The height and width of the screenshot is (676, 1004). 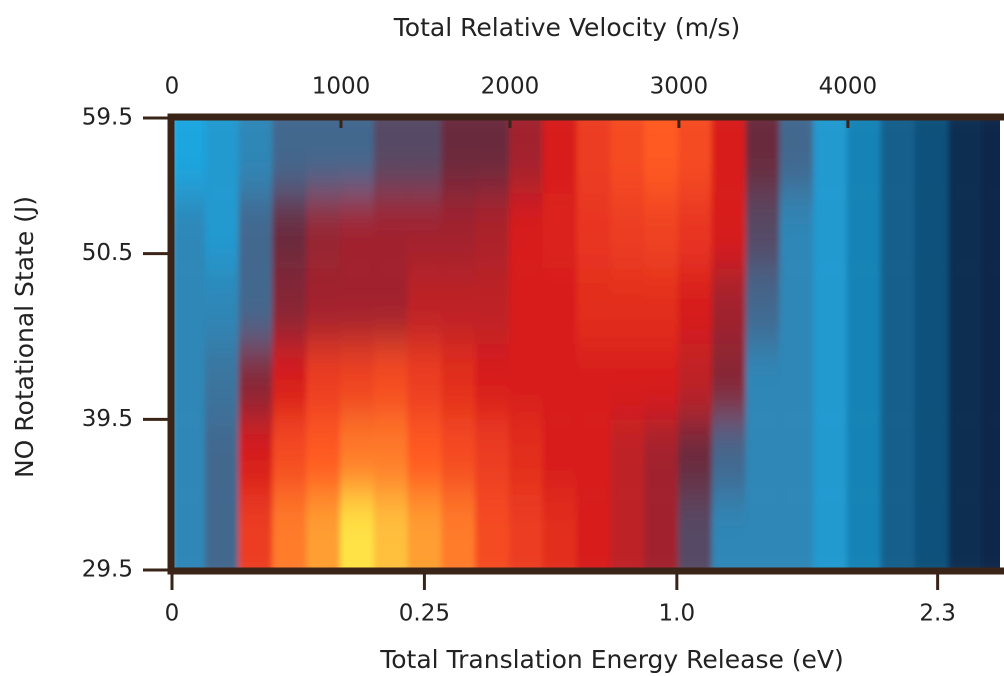 I want to click on x-tick-label: 2000, so click(x=510, y=87).